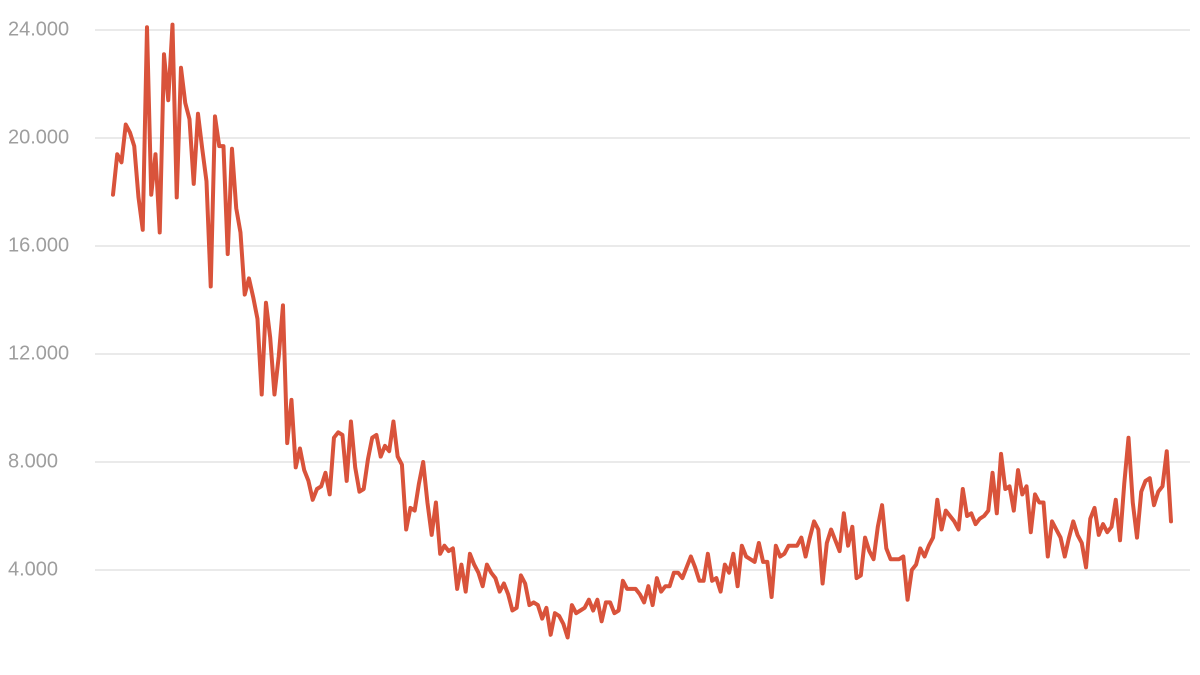 This screenshot has width=1200, height=675. What do you see at coordinates (33, 461) in the screenshot?
I see `y-tick-label: 8.000` at bounding box center [33, 461].